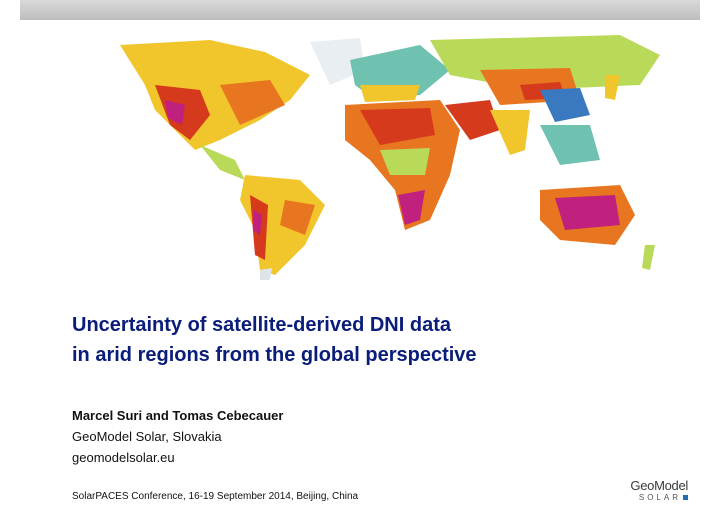 The image size is (720, 509). Describe the element at coordinates (266, 274) in the screenshot. I see `south-tip-region` at that location.